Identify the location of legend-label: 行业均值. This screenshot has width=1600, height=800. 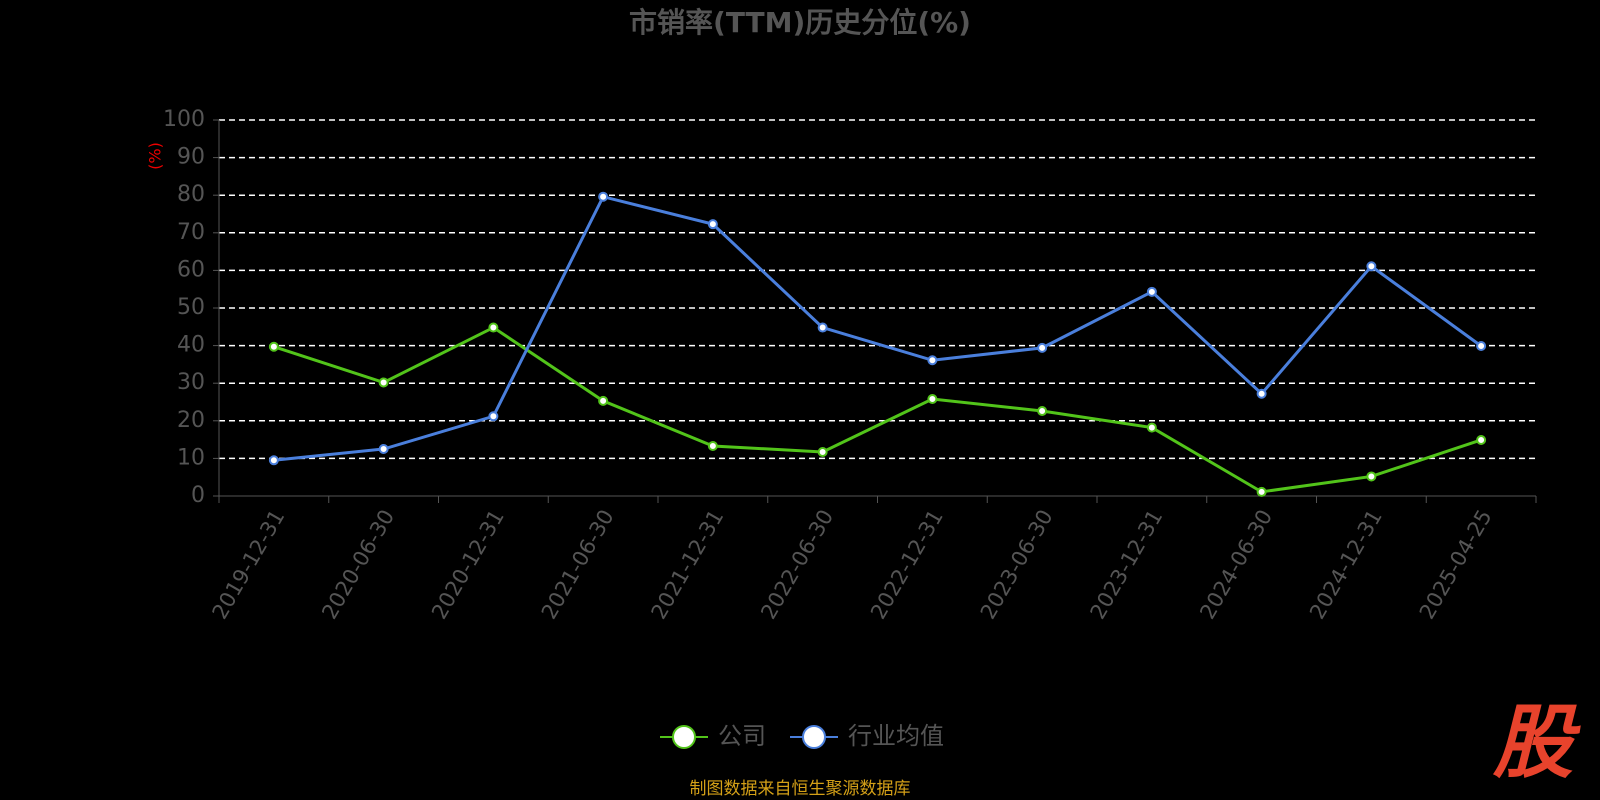
(896, 736).